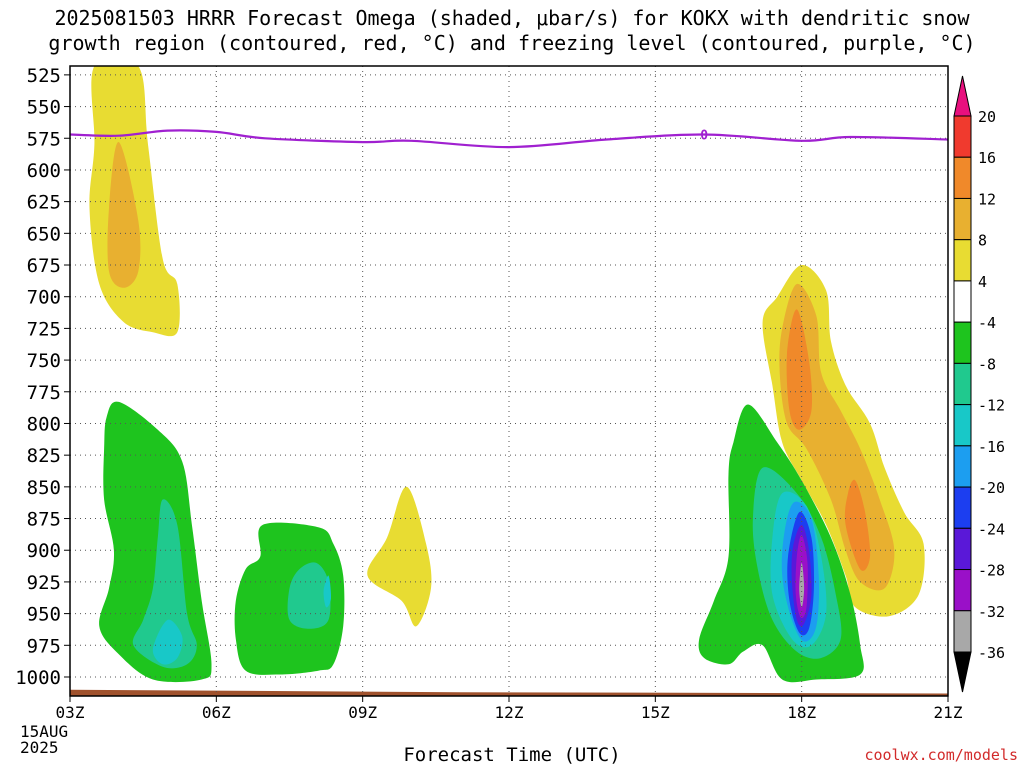 Image resolution: width=1024 pixels, height=768 pixels. Describe the element at coordinates (704, 135) in the screenshot. I see `freezing-level-label: 0` at that location.